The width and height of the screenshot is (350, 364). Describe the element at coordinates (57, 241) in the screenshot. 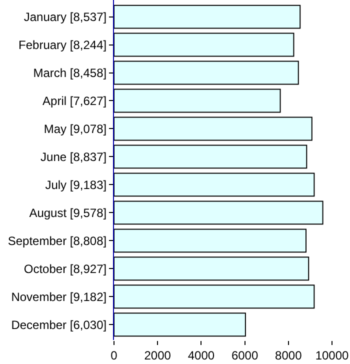

I see `y-tick-label: September [8,808]` at that location.